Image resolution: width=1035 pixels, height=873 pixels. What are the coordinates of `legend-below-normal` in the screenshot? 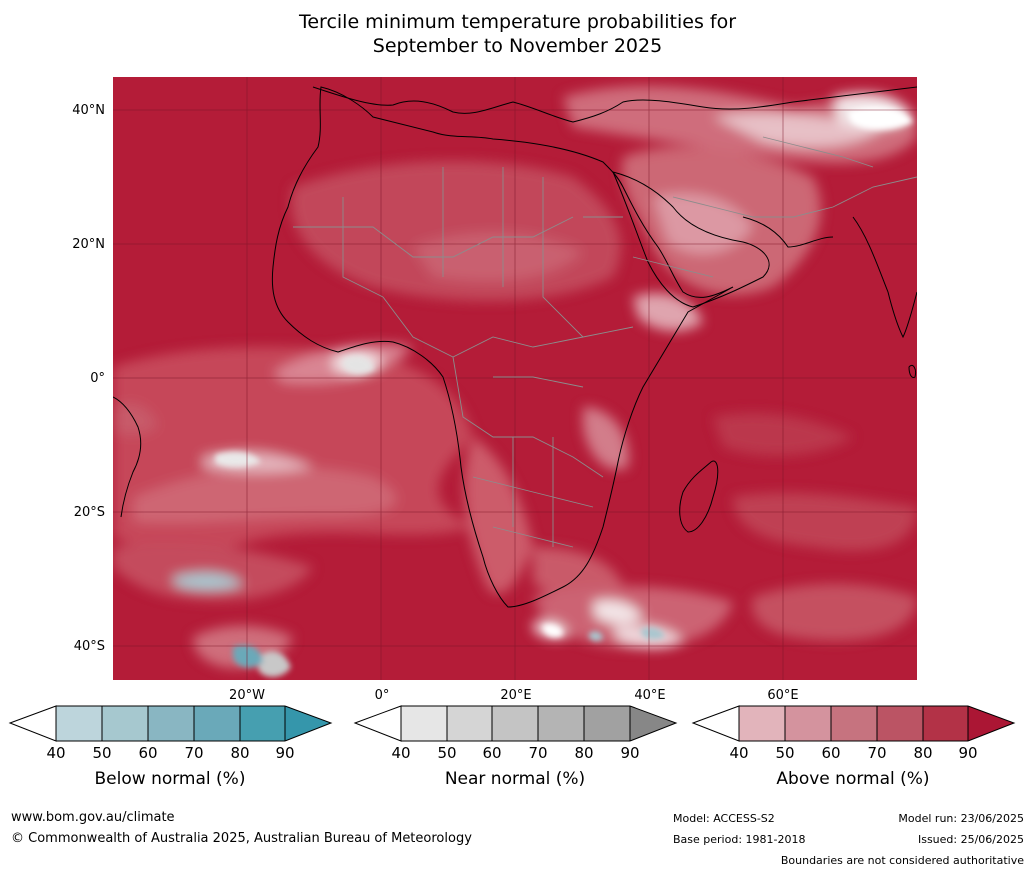 It's located at (170, 723).